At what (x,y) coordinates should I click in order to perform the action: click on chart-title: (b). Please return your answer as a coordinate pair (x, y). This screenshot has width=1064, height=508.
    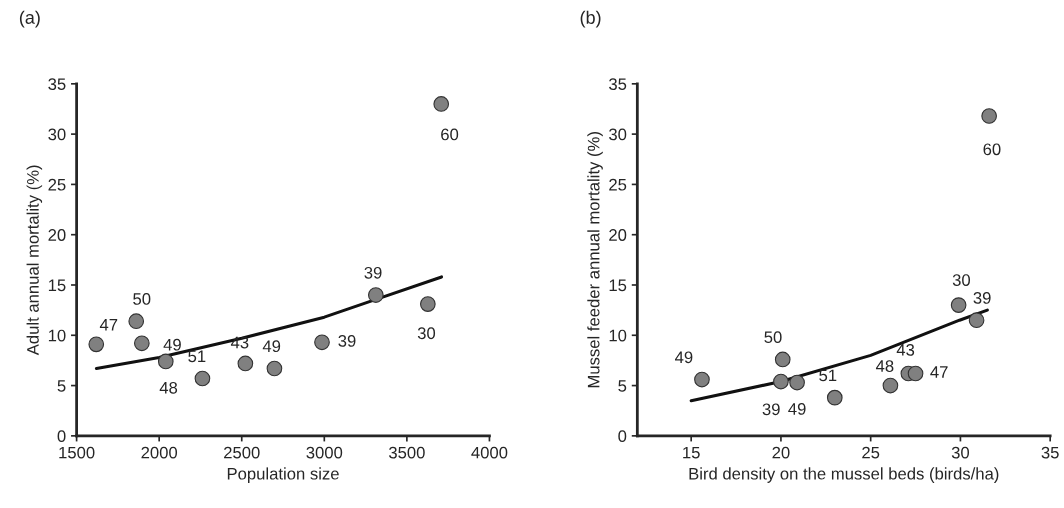
    Looking at the image, I should click on (590, 19).